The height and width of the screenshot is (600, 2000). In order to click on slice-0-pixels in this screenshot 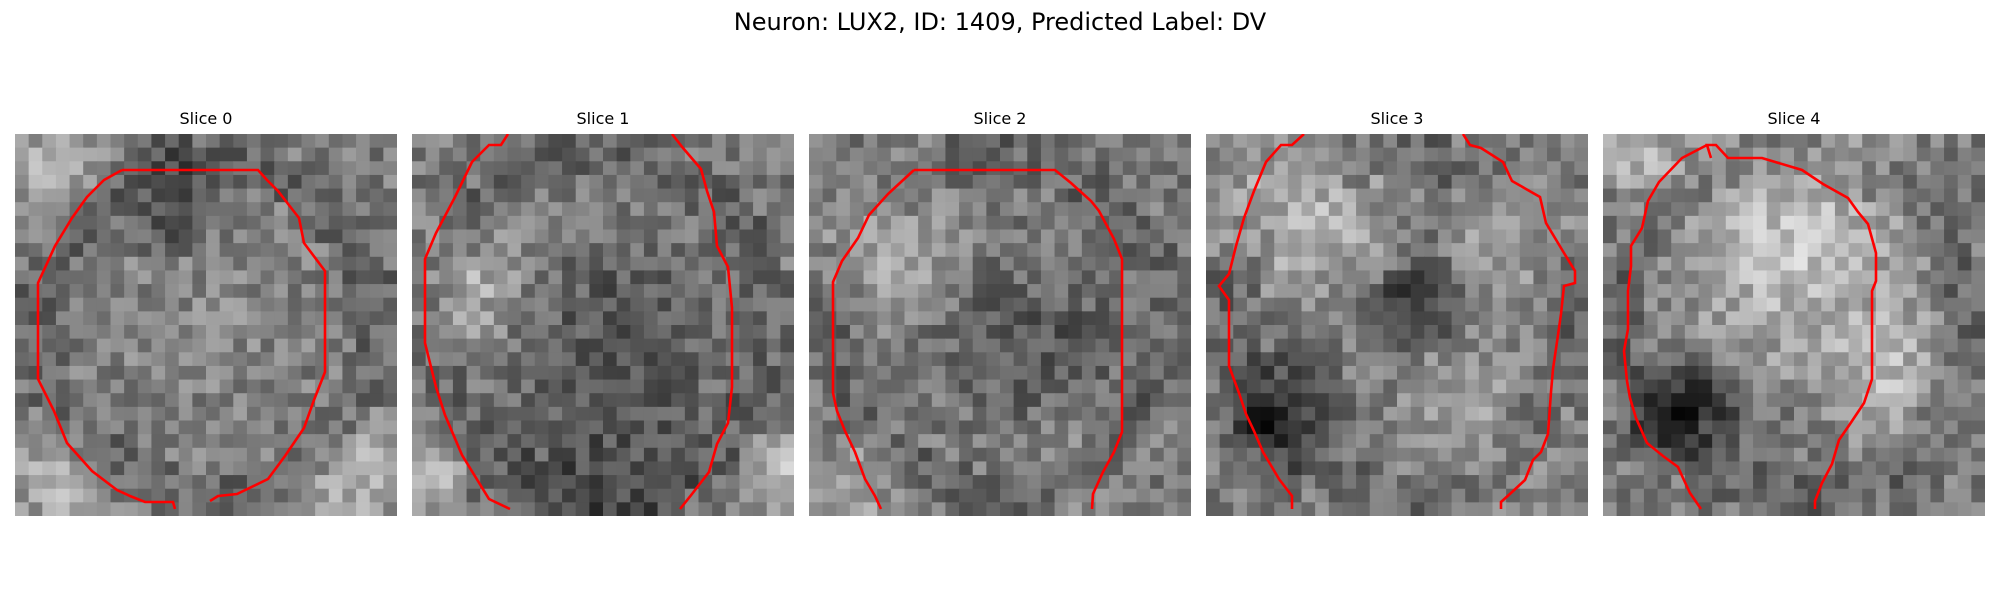, I will do `click(206, 325)`.